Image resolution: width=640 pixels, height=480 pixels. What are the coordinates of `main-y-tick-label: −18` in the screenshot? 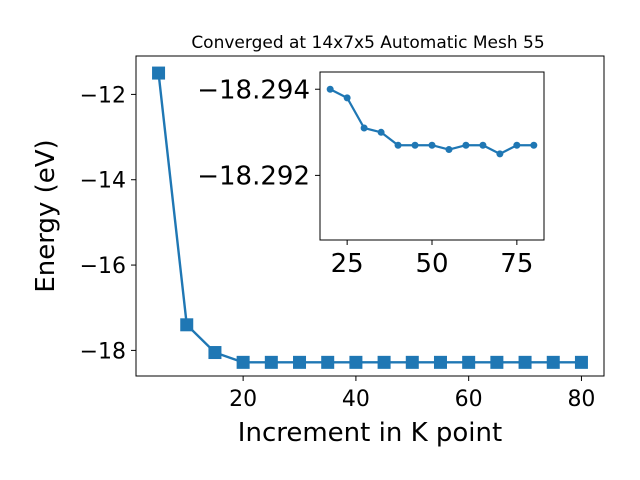 It's located at (103, 351).